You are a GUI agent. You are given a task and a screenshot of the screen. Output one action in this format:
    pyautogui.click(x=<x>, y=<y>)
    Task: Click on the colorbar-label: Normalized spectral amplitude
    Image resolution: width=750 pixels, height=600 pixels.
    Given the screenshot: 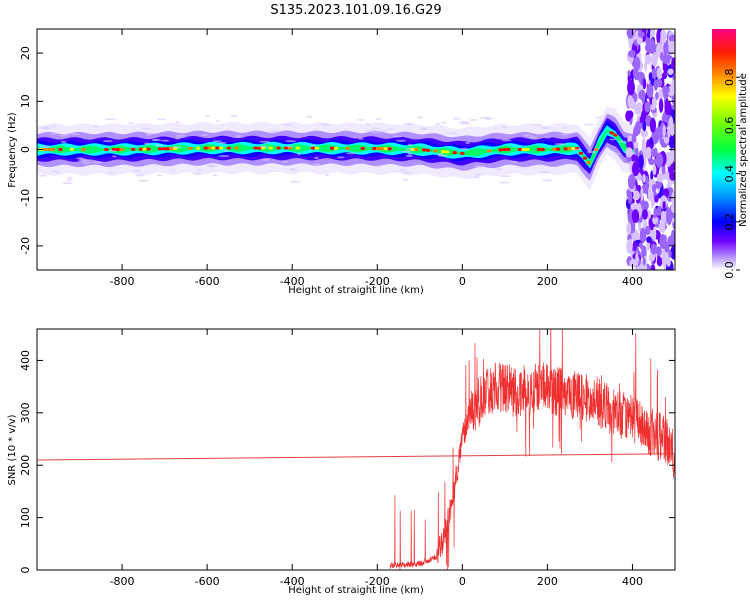 What is the action you would take?
    pyautogui.click(x=743, y=150)
    